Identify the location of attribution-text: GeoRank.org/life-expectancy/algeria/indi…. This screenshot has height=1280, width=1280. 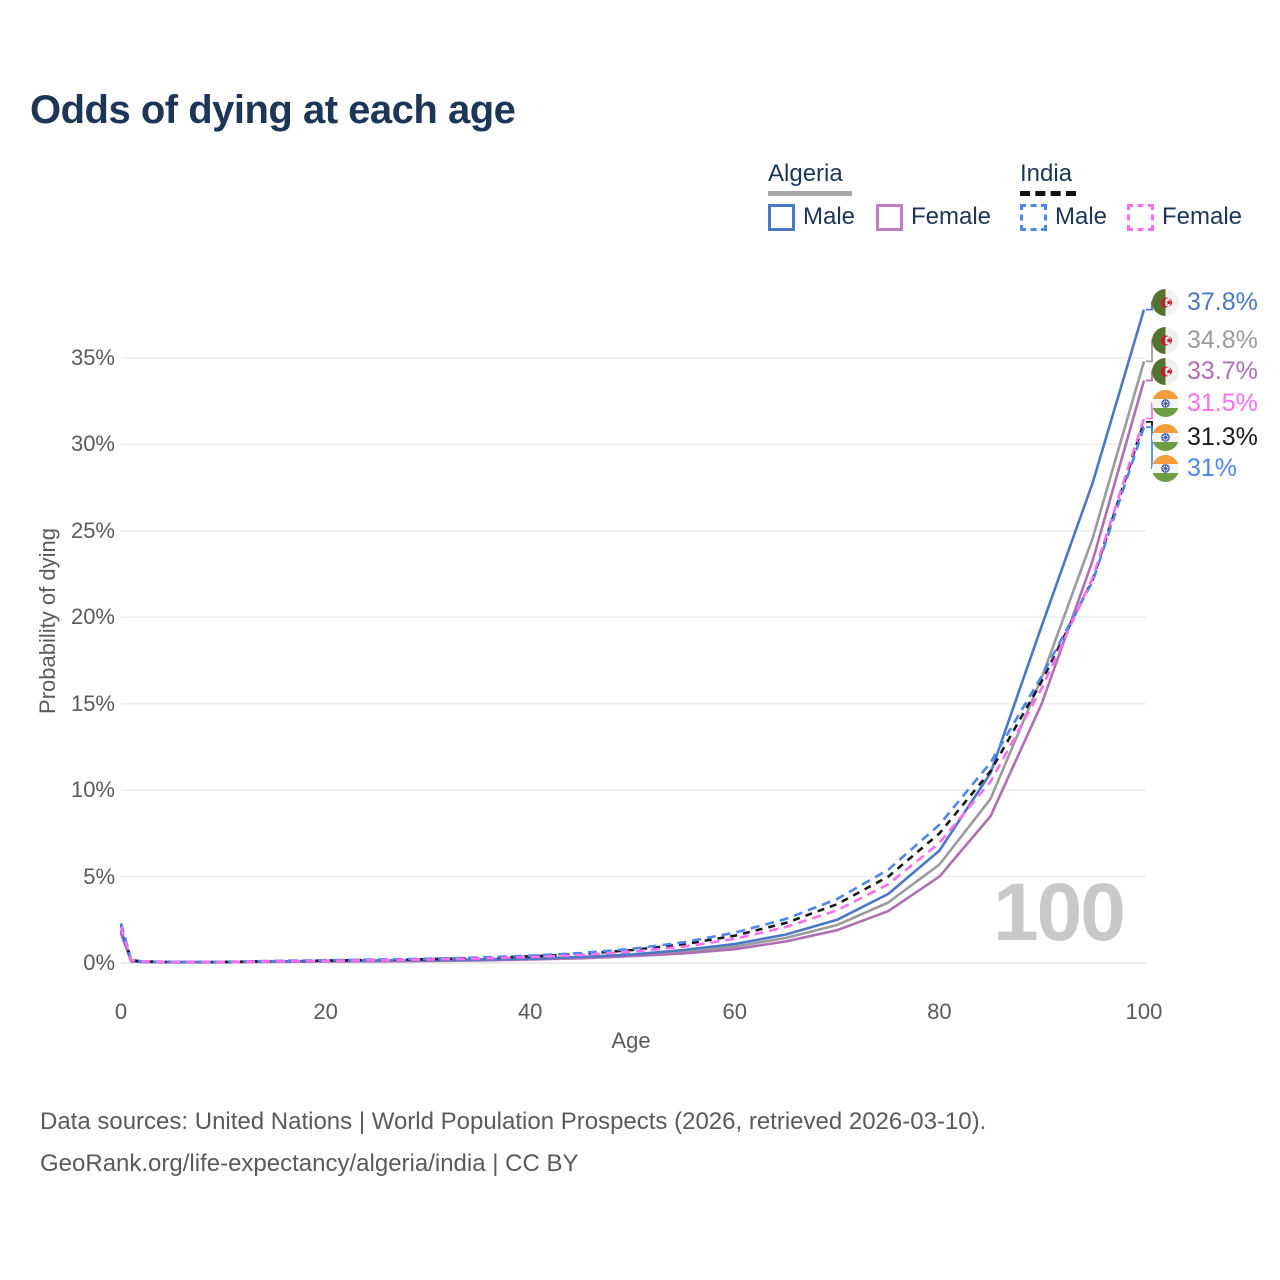
(309, 1163).